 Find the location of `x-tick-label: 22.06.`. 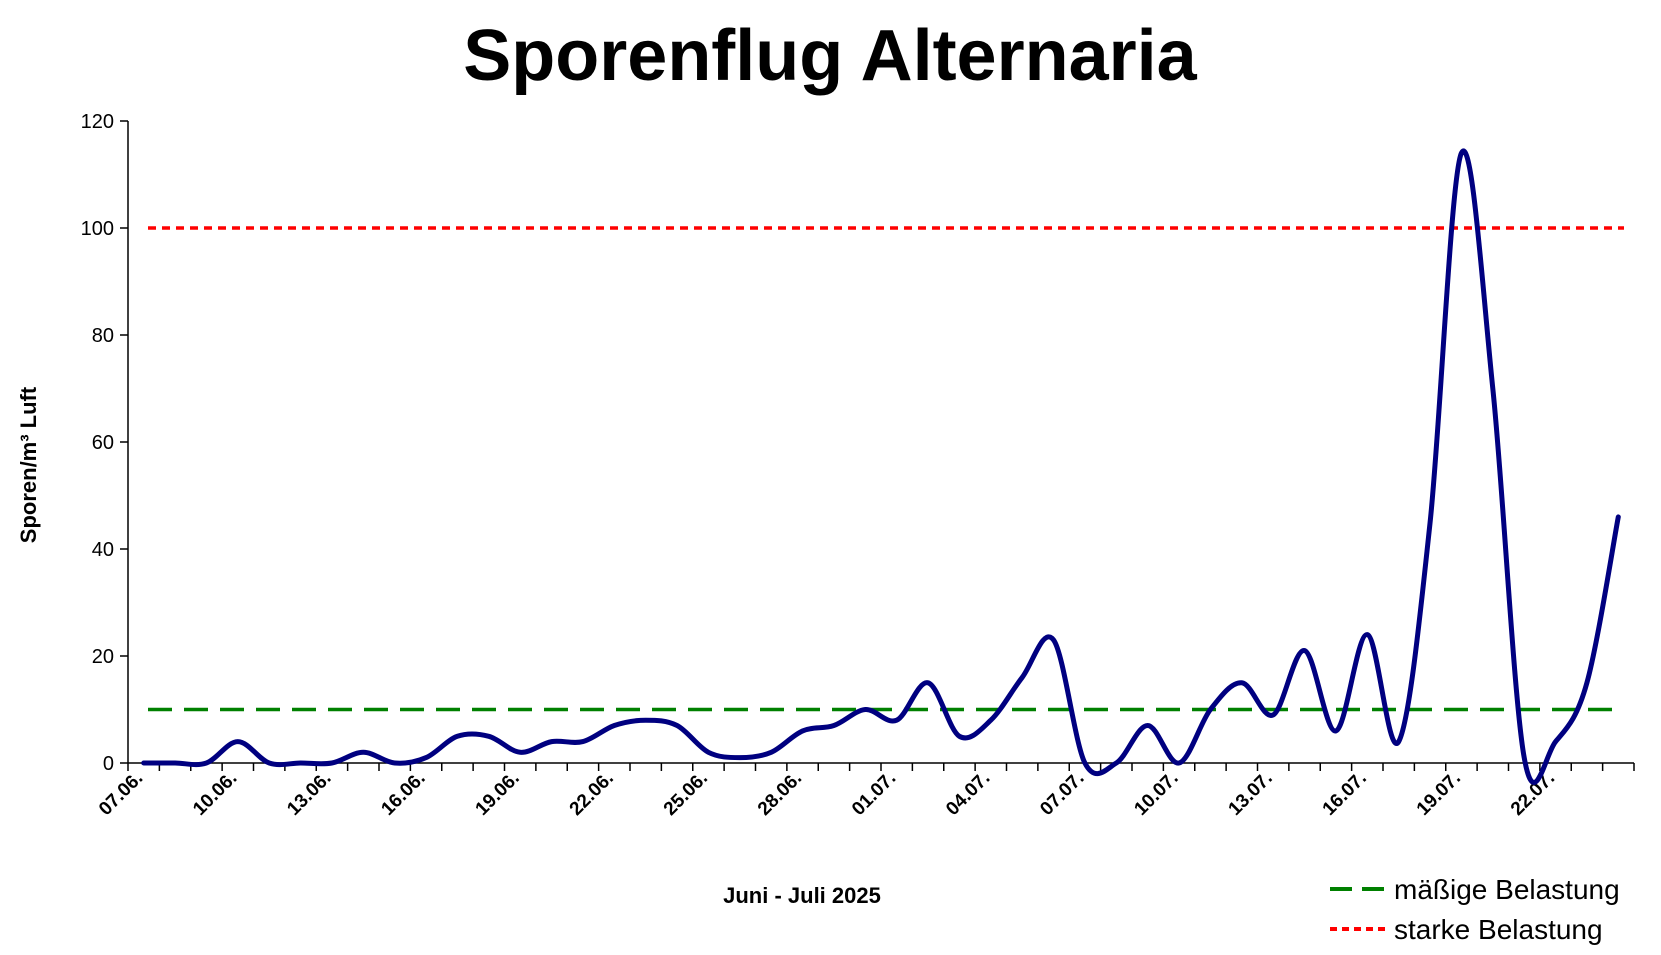

x-tick-label: 22.06. is located at coordinates (592, 794).